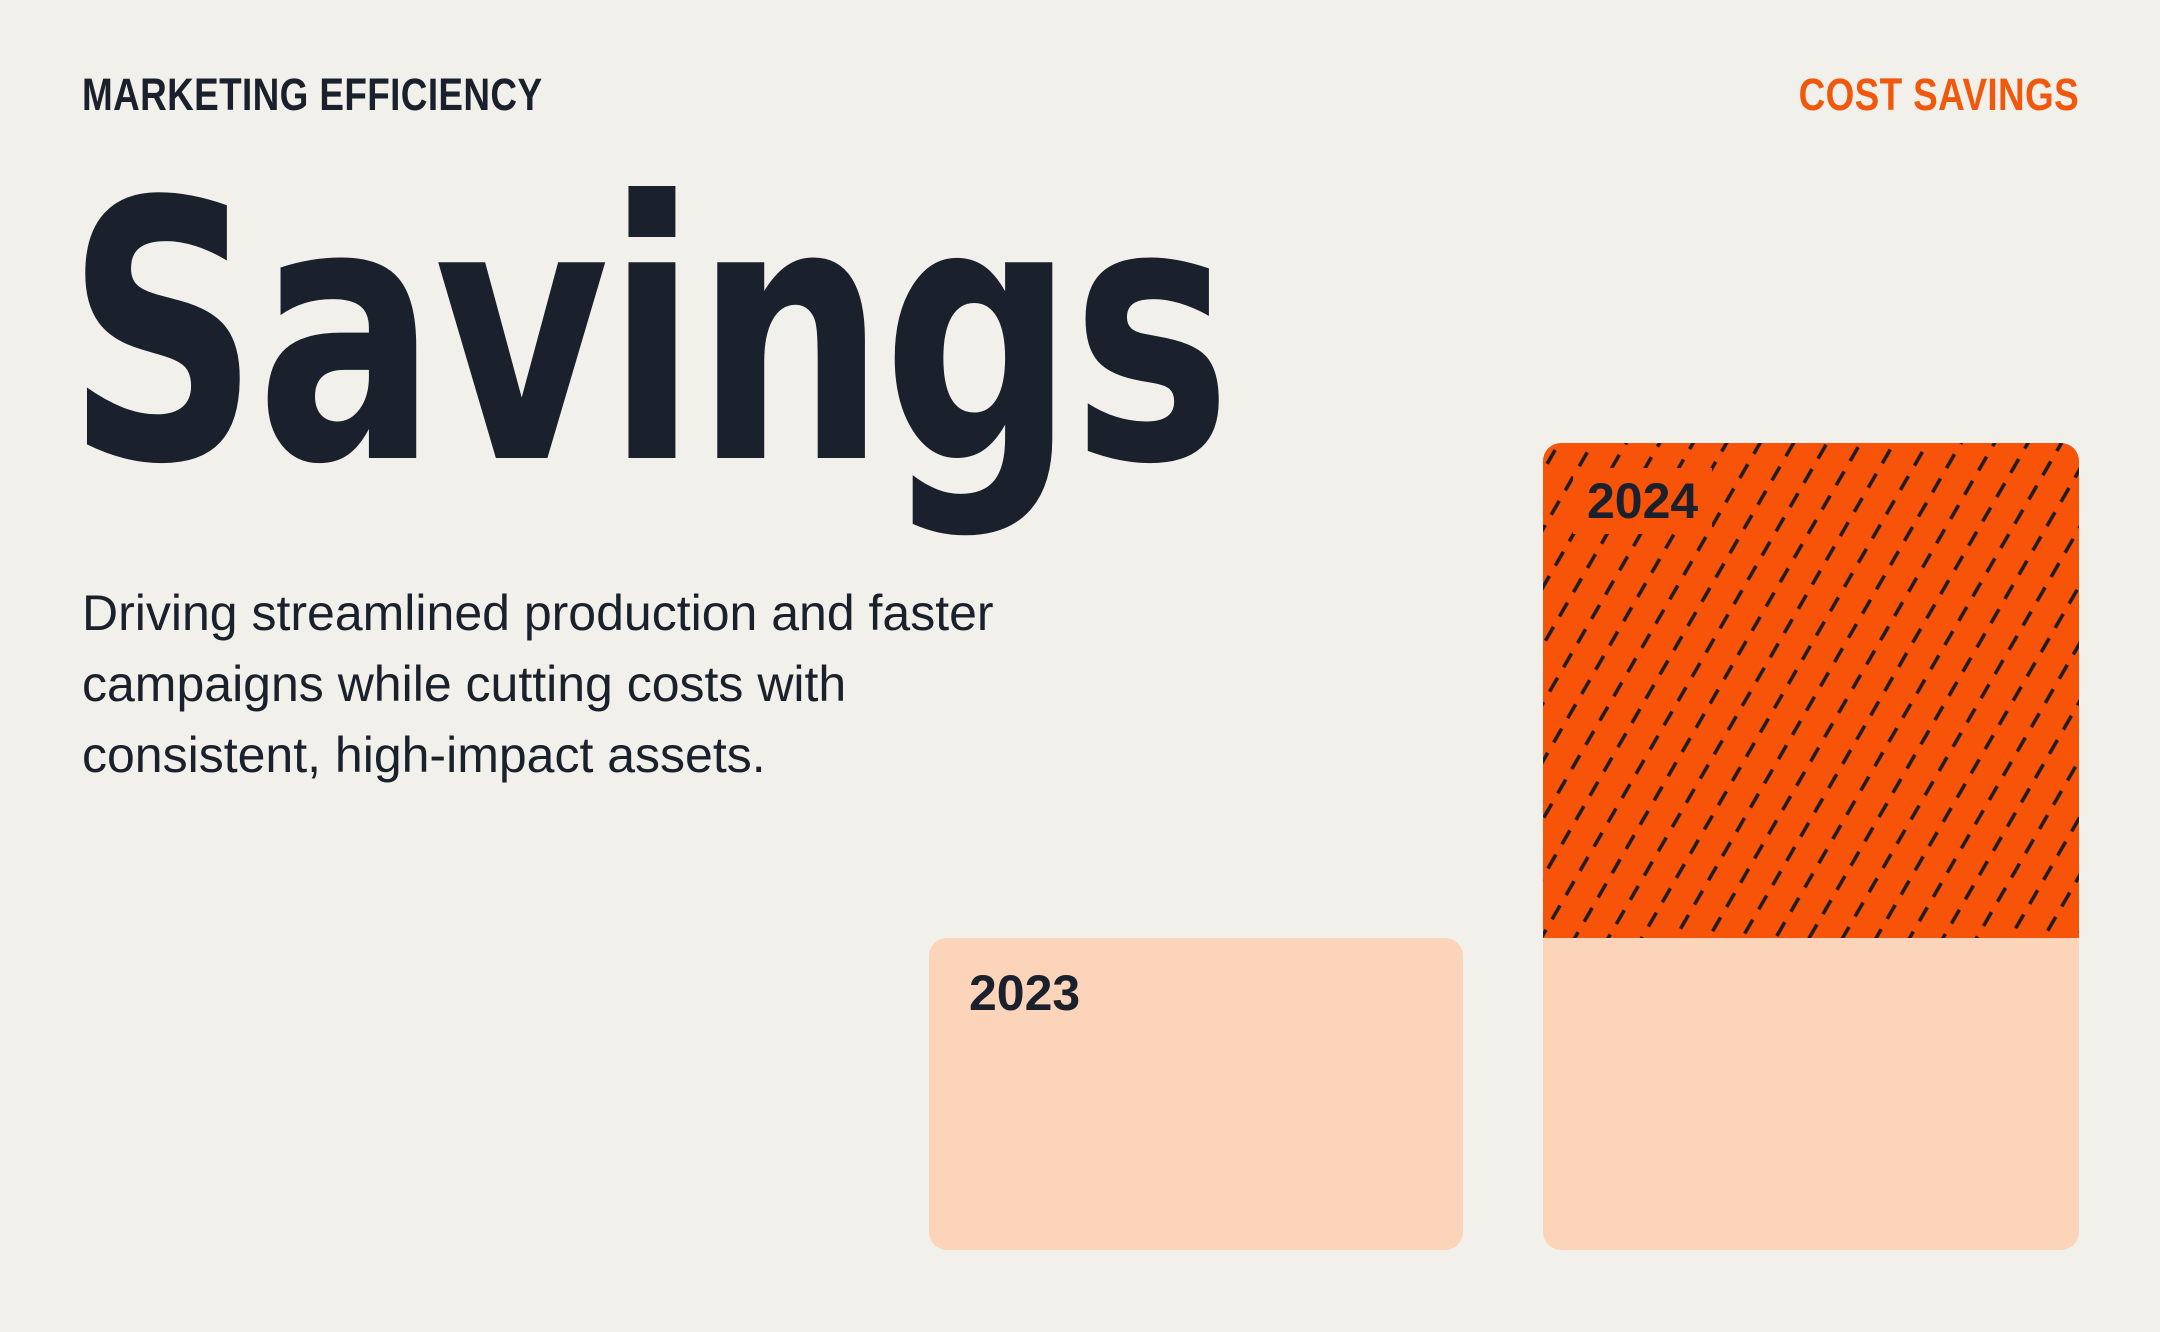  I want to click on bar-2024-hatched-segment: 2024, so click(1811, 690).